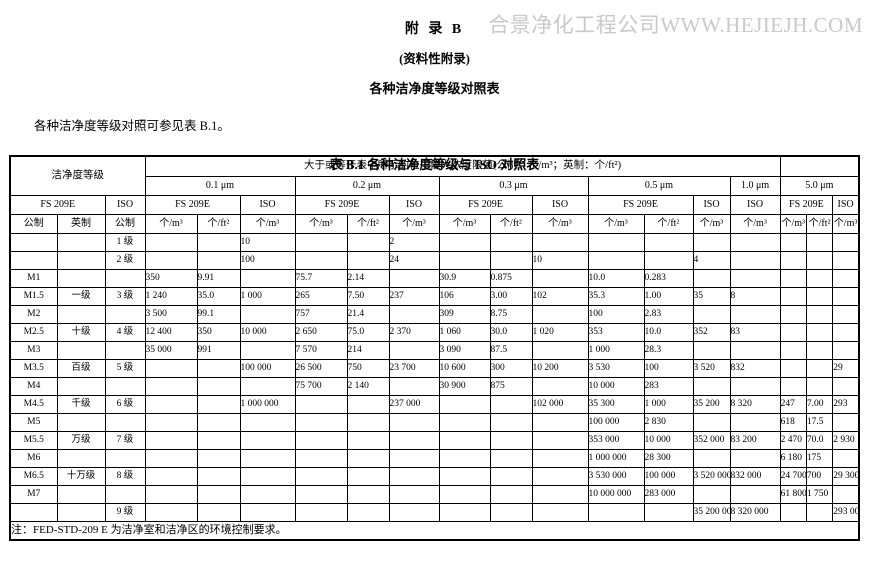 Image resolution: width=869 pixels, height=587 pixels. What do you see at coordinates (220, 186) in the screenshot?
I see `header-size-0-1: 0.1 μm` at bounding box center [220, 186].